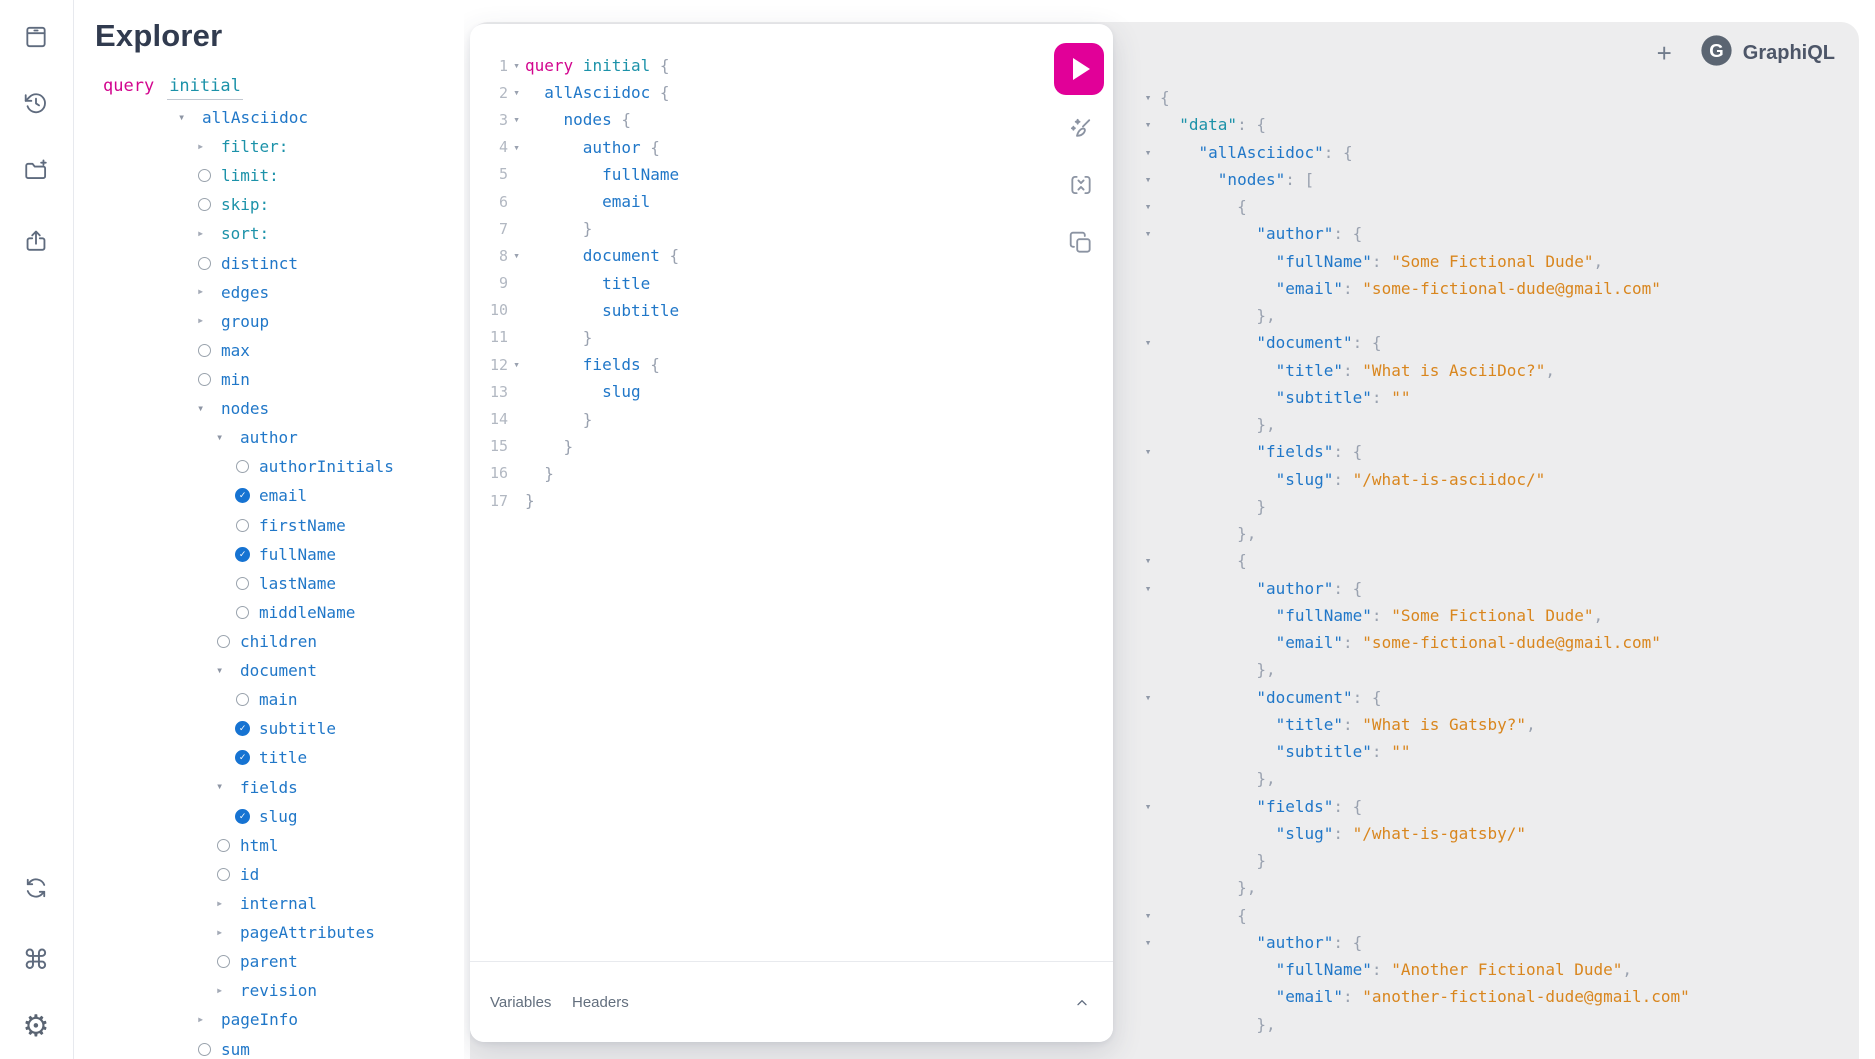 The width and height of the screenshot is (1875, 1059). I want to click on explorer-tree-item-author: ▾ author, so click(269, 437).